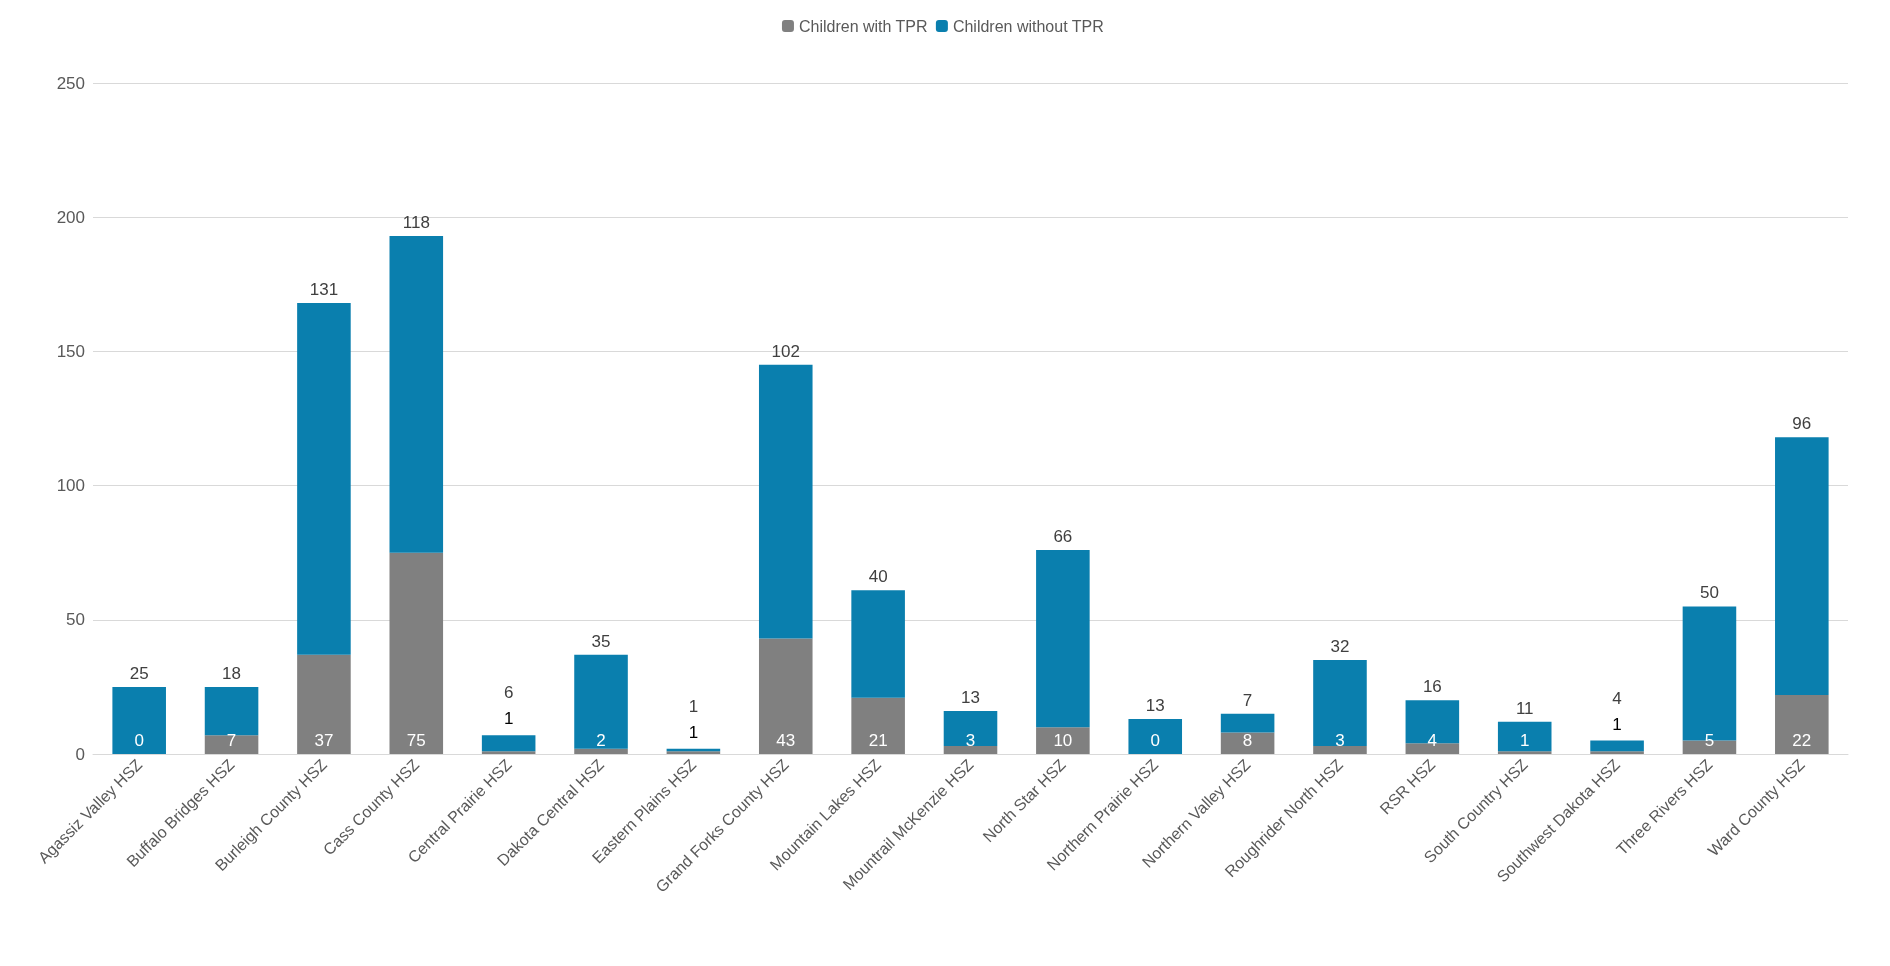 Image resolution: width=1890 pixels, height=966 pixels. Describe the element at coordinates (70, 351) in the screenshot. I see `y-tick-label: 150` at that location.